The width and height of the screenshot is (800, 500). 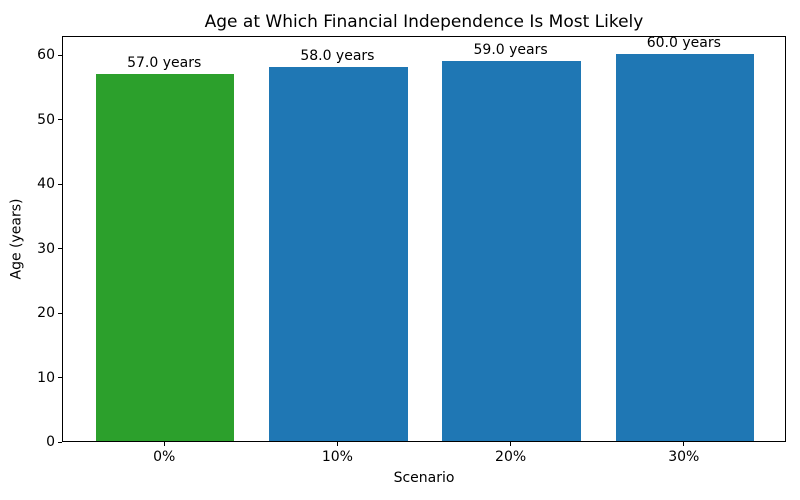 I want to click on y-tick-label: 50, so click(x=46, y=119).